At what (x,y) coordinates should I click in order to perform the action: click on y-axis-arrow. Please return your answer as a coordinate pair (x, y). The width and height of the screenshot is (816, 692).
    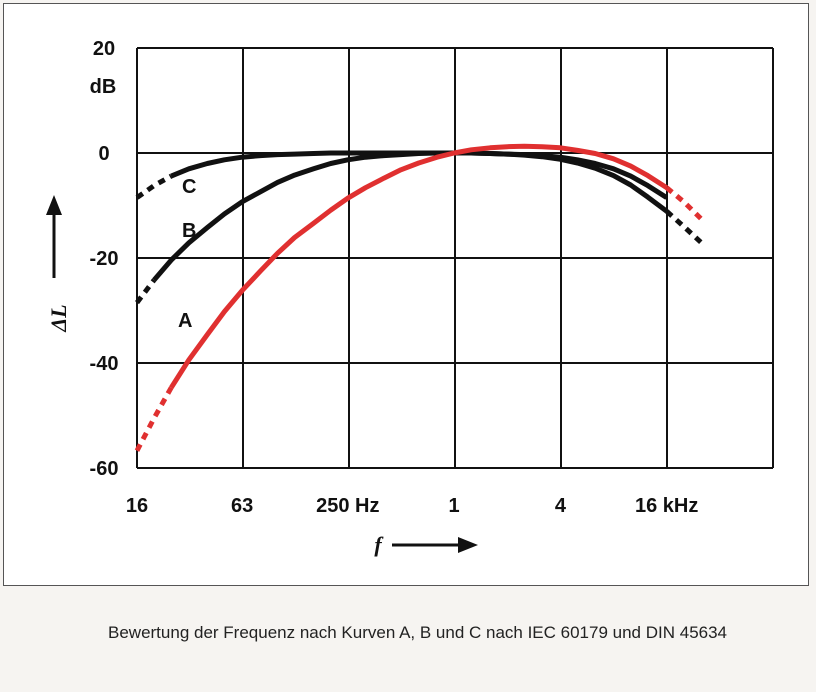
    Looking at the image, I should click on (54, 236).